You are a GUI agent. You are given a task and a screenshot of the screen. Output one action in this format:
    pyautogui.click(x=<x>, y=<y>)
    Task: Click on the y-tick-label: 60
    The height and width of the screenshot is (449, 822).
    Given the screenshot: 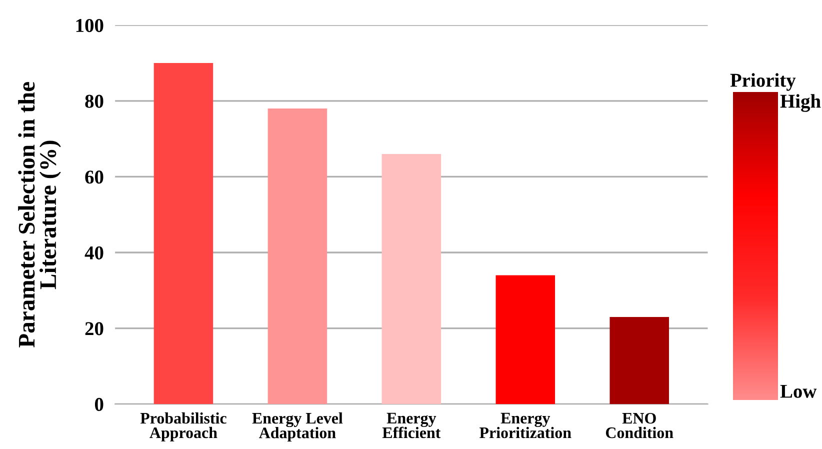 What is the action you would take?
    pyautogui.click(x=94, y=177)
    